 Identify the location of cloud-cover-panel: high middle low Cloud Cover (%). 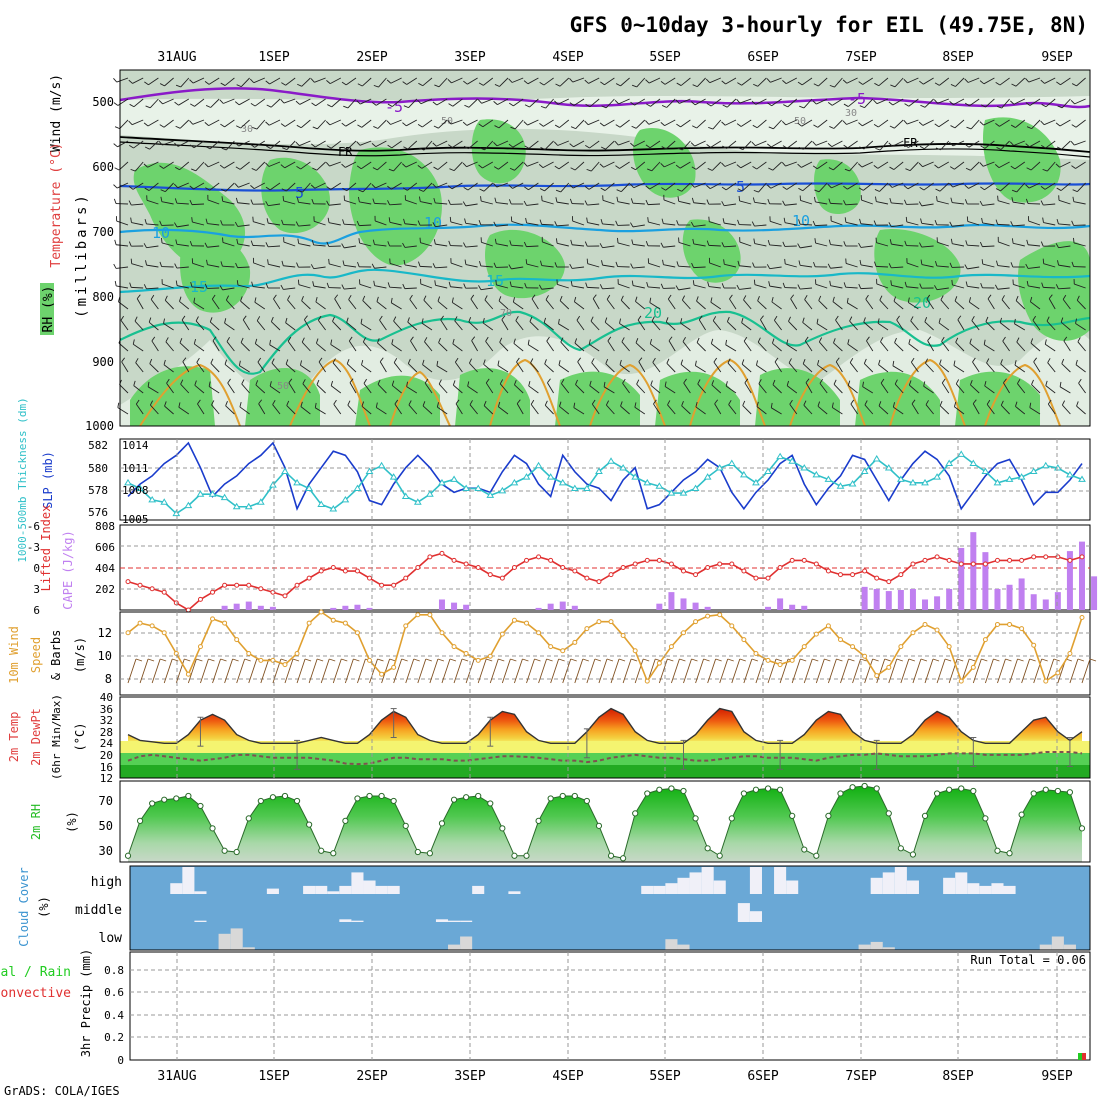
(554, 908).